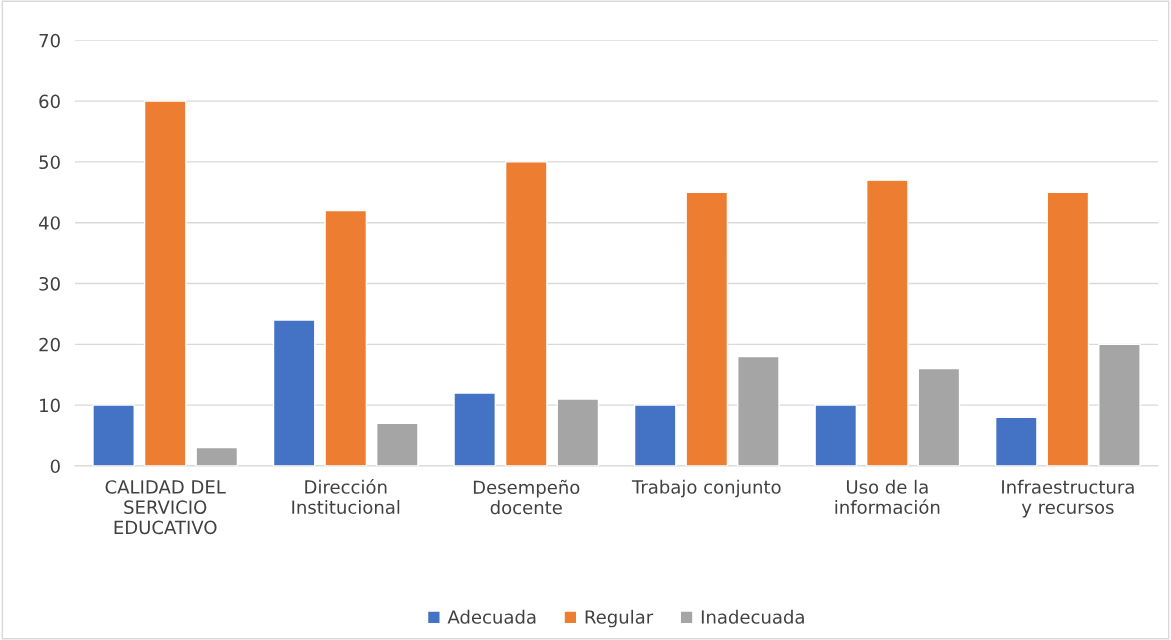 This screenshot has width=1171, height=640. What do you see at coordinates (49, 283) in the screenshot?
I see `y-tick-label: 30` at bounding box center [49, 283].